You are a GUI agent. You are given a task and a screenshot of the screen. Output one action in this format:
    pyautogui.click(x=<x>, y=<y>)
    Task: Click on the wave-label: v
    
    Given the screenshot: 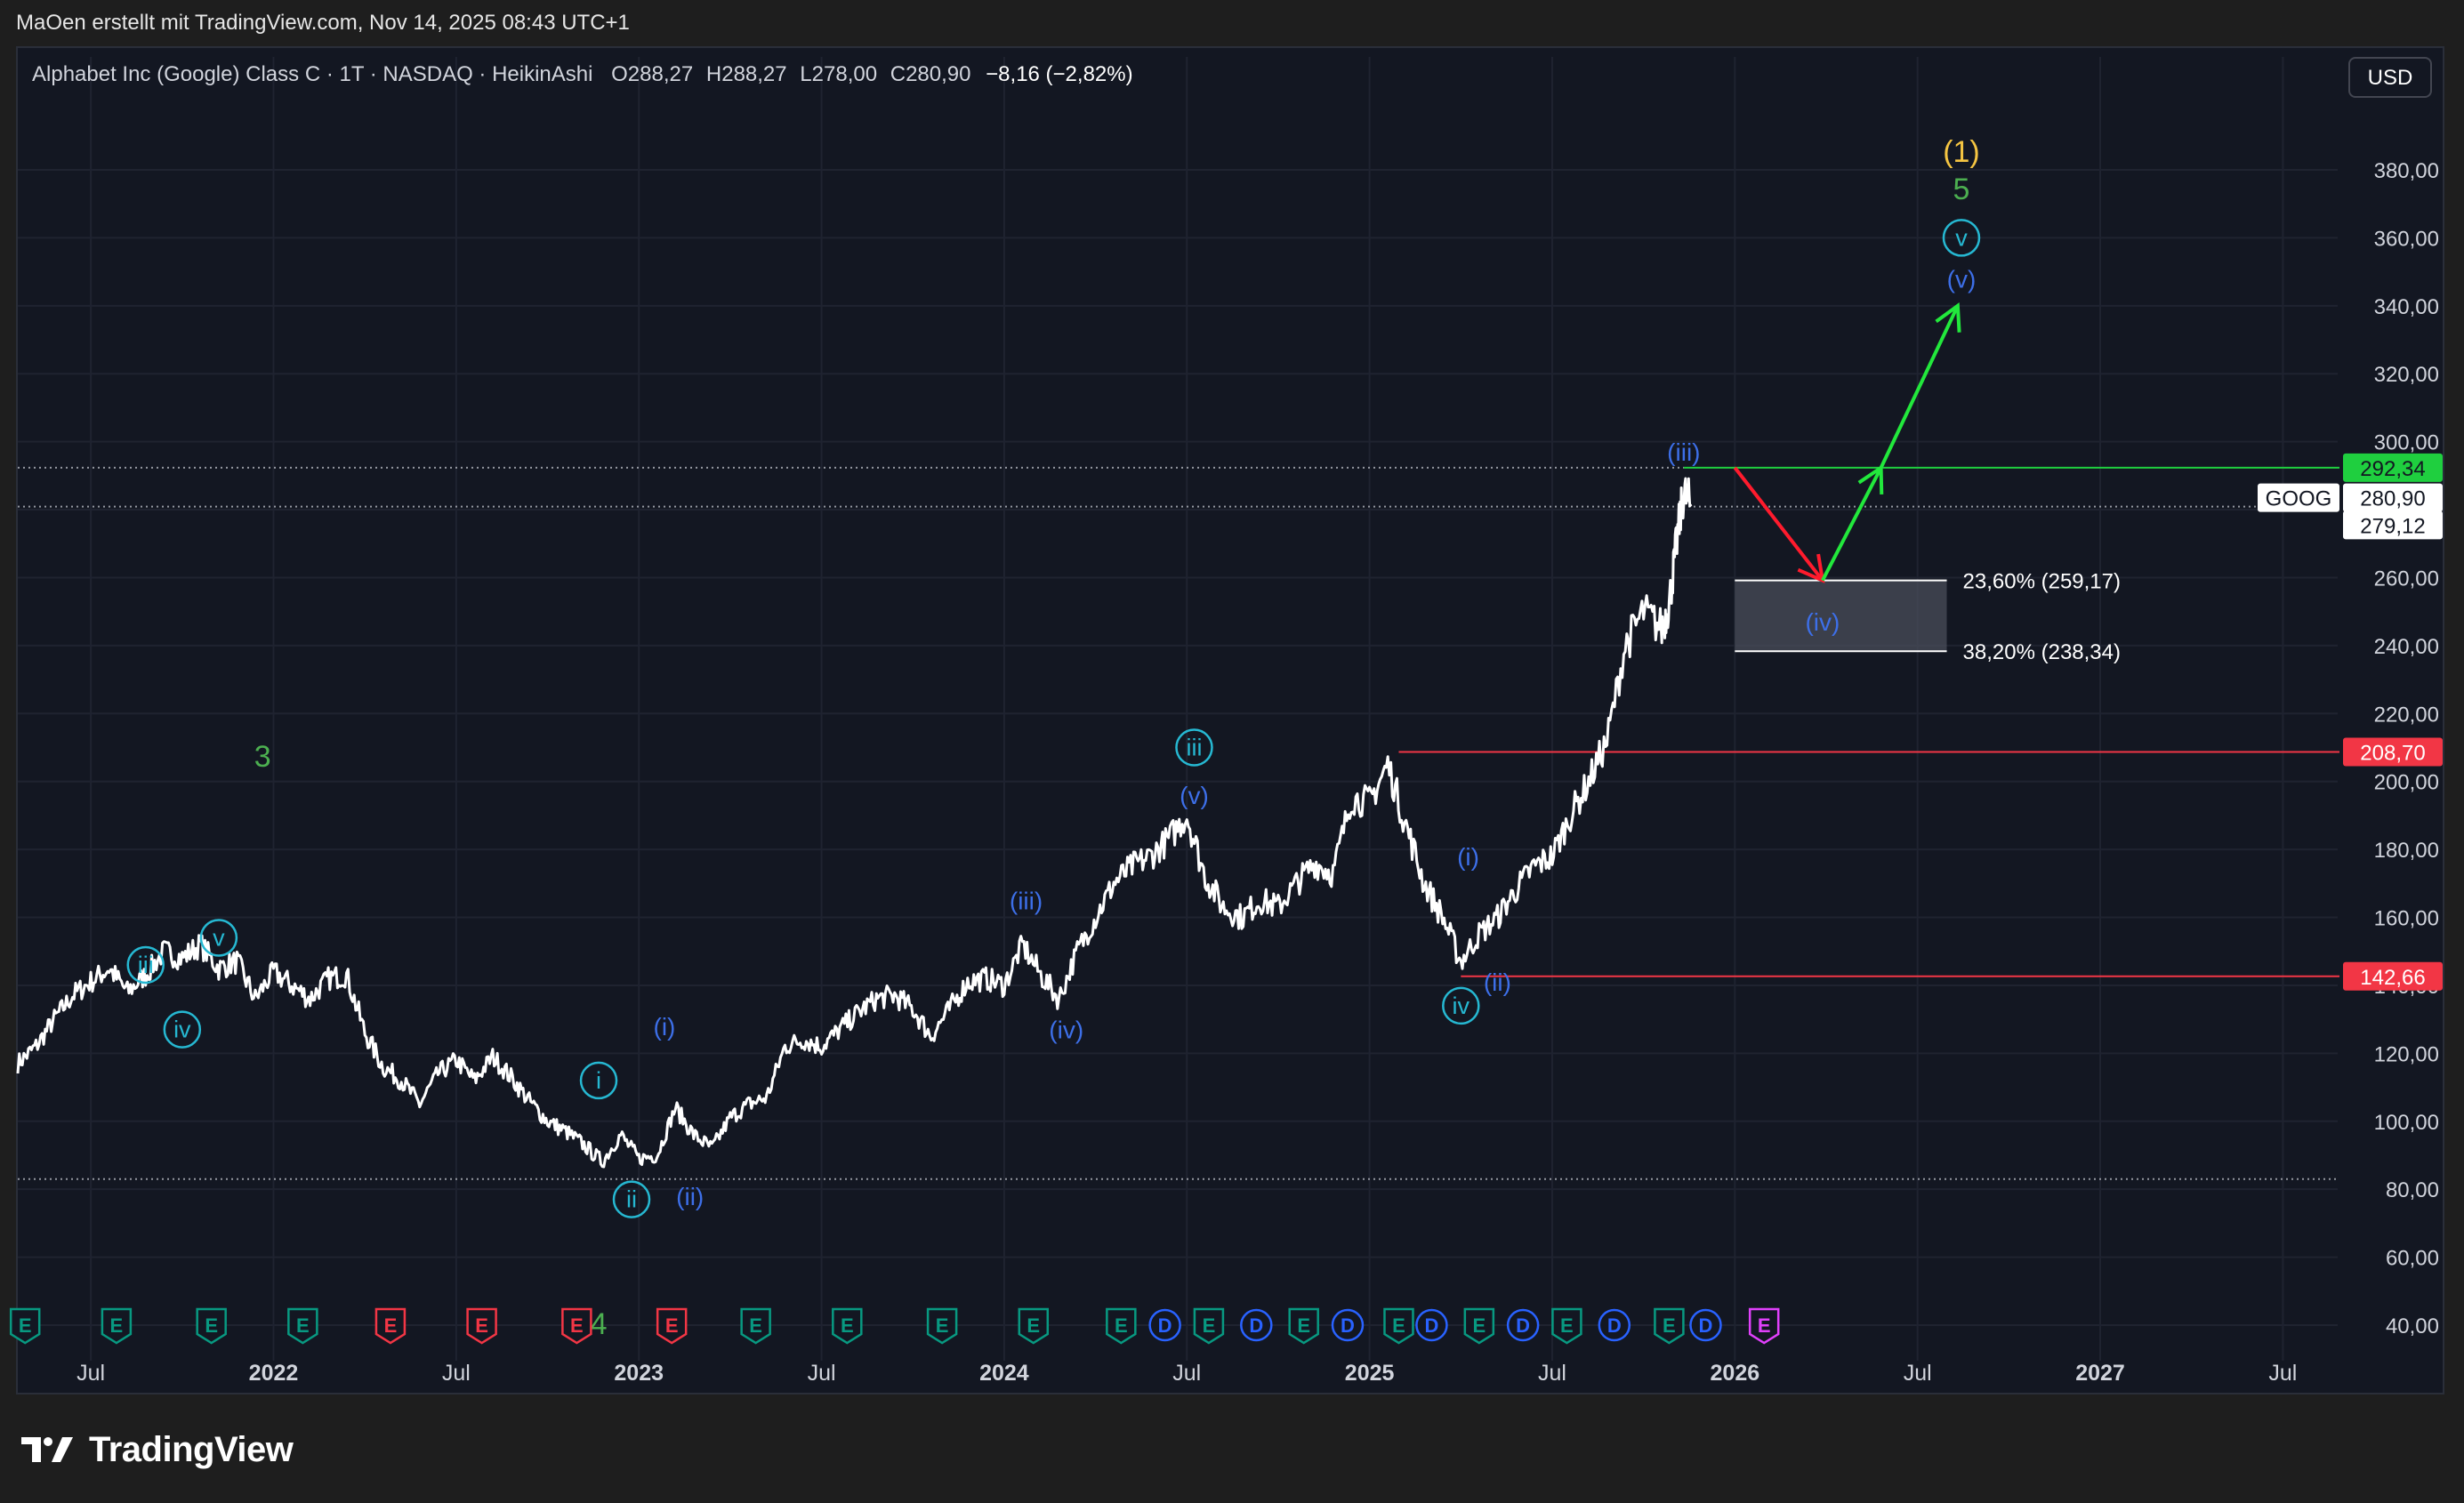 What is the action you would take?
    pyautogui.click(x=1962, y=237)
    